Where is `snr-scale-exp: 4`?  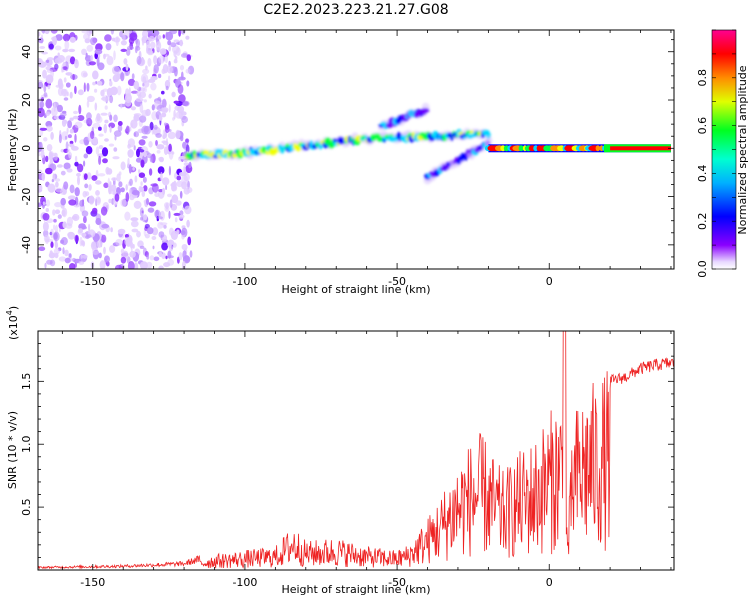
snr-scale-exp: 4 is located at coordinates (9, 312).